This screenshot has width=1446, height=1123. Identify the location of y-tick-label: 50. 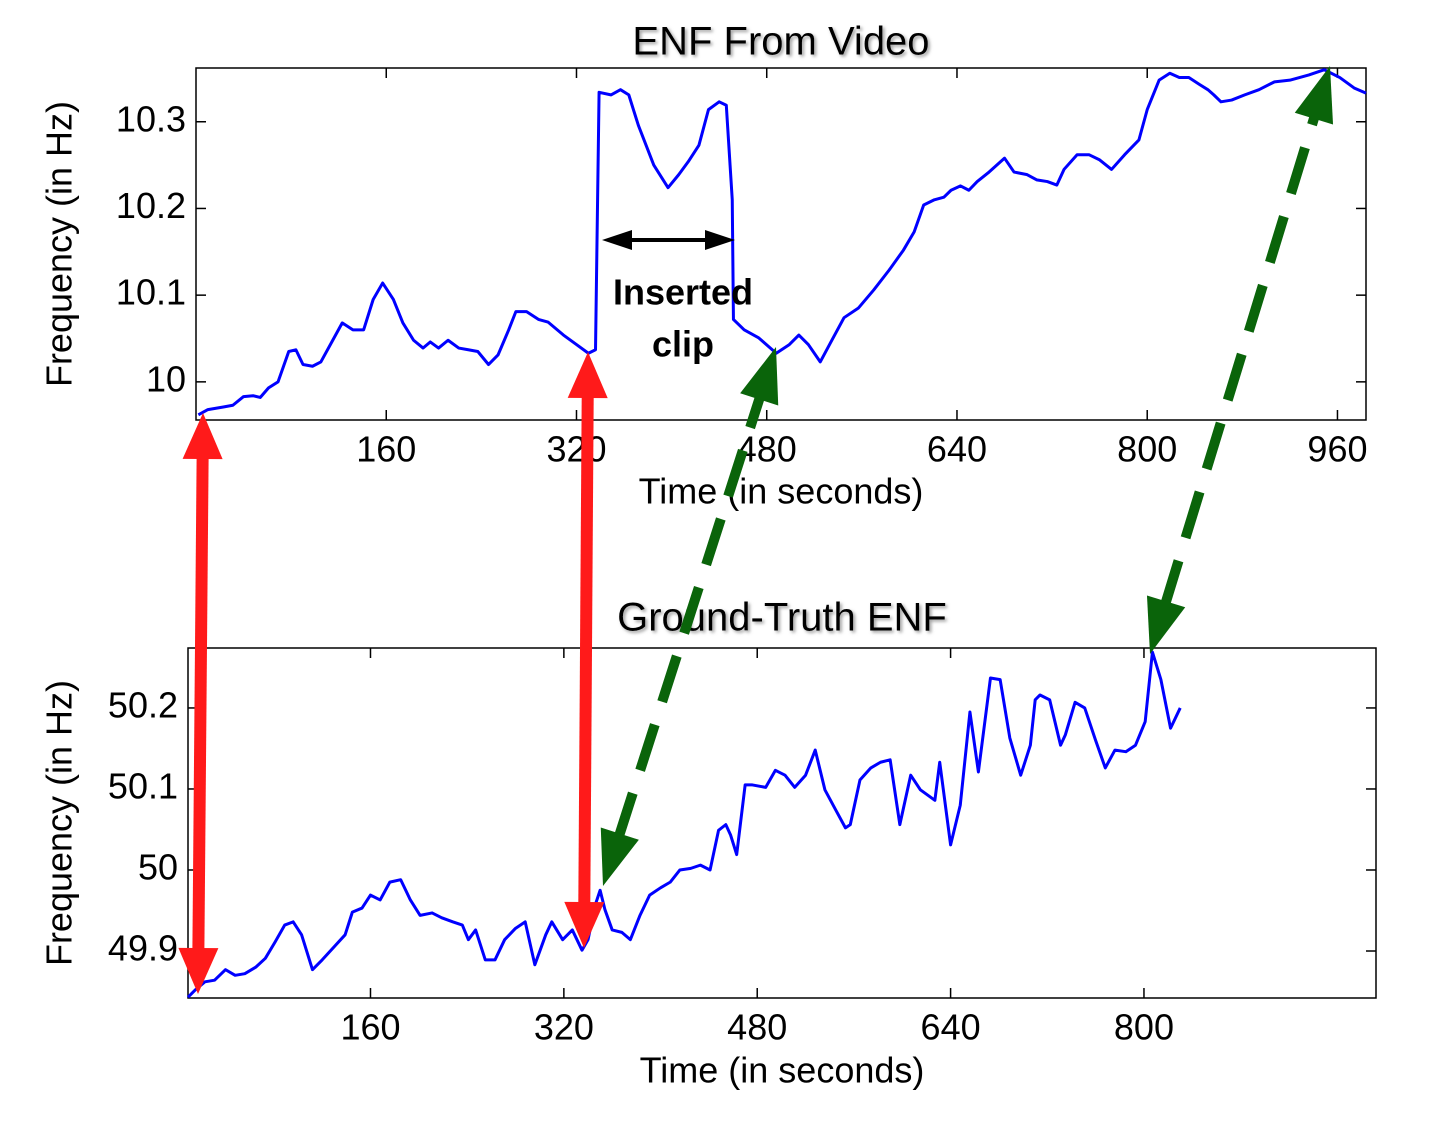
(158, 867).